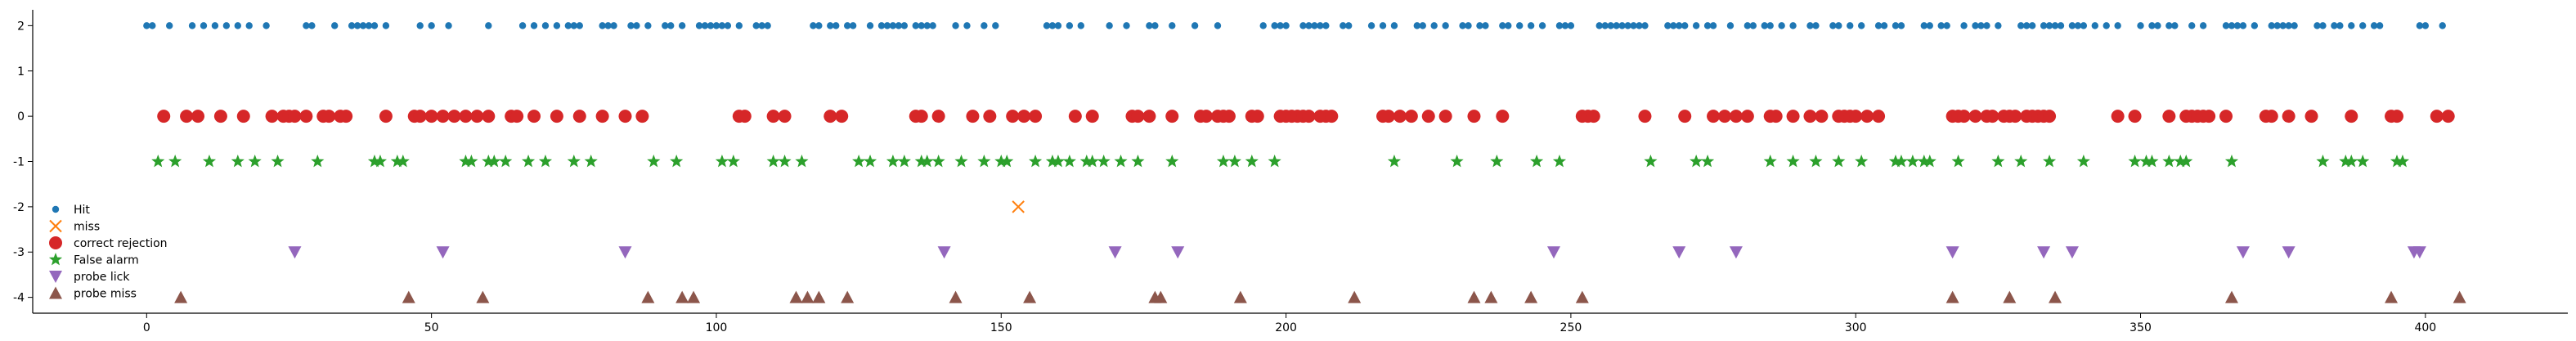 Image resolution: width=2576 pixels, height=341 pixels. I want to click on x-tick-label: 200, so click(1286, 327).